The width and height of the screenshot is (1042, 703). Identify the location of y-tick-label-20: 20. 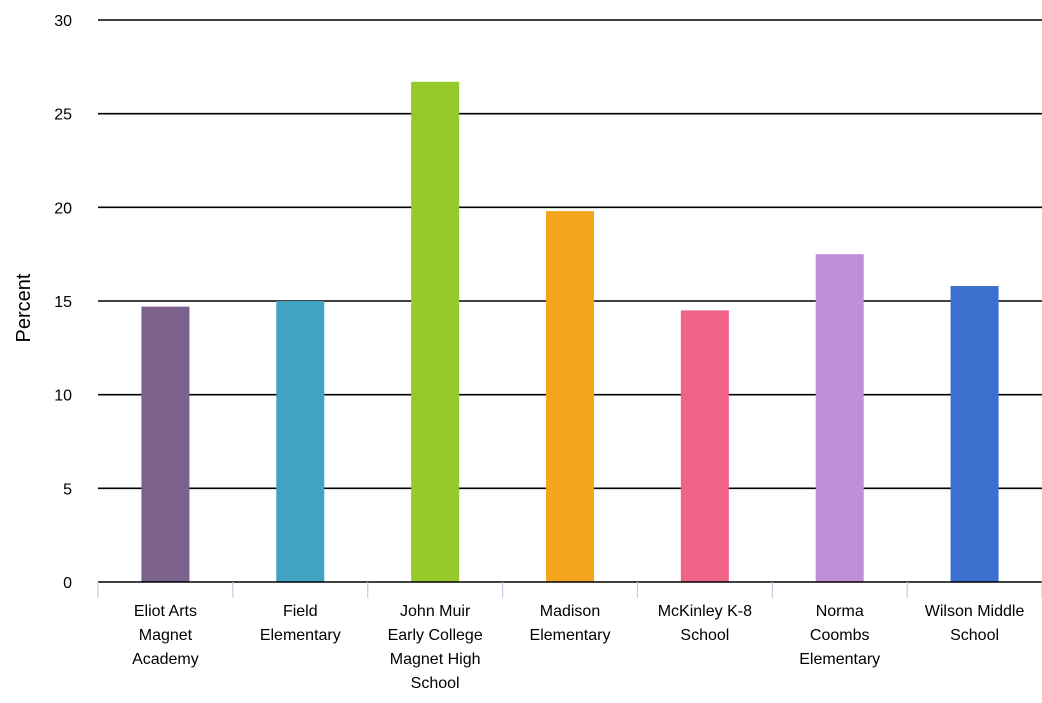
(63, 208).